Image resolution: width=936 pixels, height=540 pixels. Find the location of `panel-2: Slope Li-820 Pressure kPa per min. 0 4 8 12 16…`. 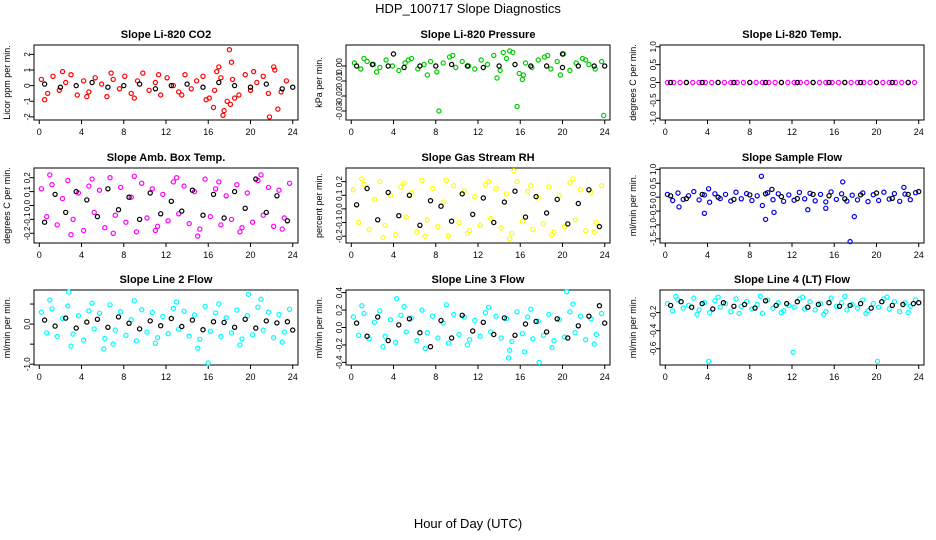

panel-2: Slope Li-820 Pressure kPa per min. 0 4 8 12 16… is located at coordinates (462, 83).